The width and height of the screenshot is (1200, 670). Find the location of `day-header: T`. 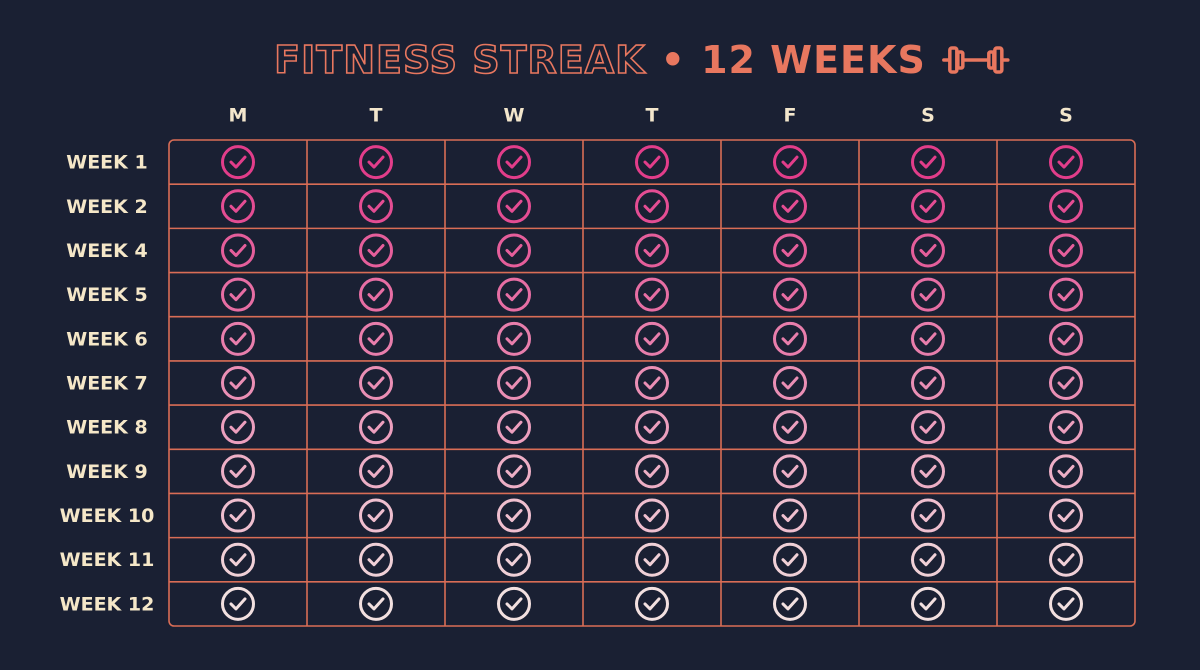

day-header: T is located at coordinates (652, 116).